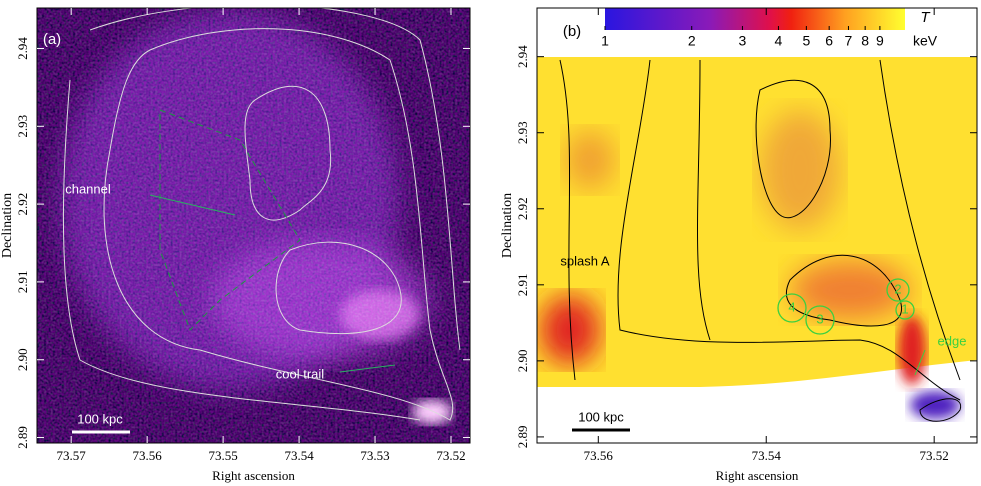  What do you see at coordinates (605, 41) in the screenshot?
I see `colorbar-tick-label: 1` at bounding box center [605, 41].